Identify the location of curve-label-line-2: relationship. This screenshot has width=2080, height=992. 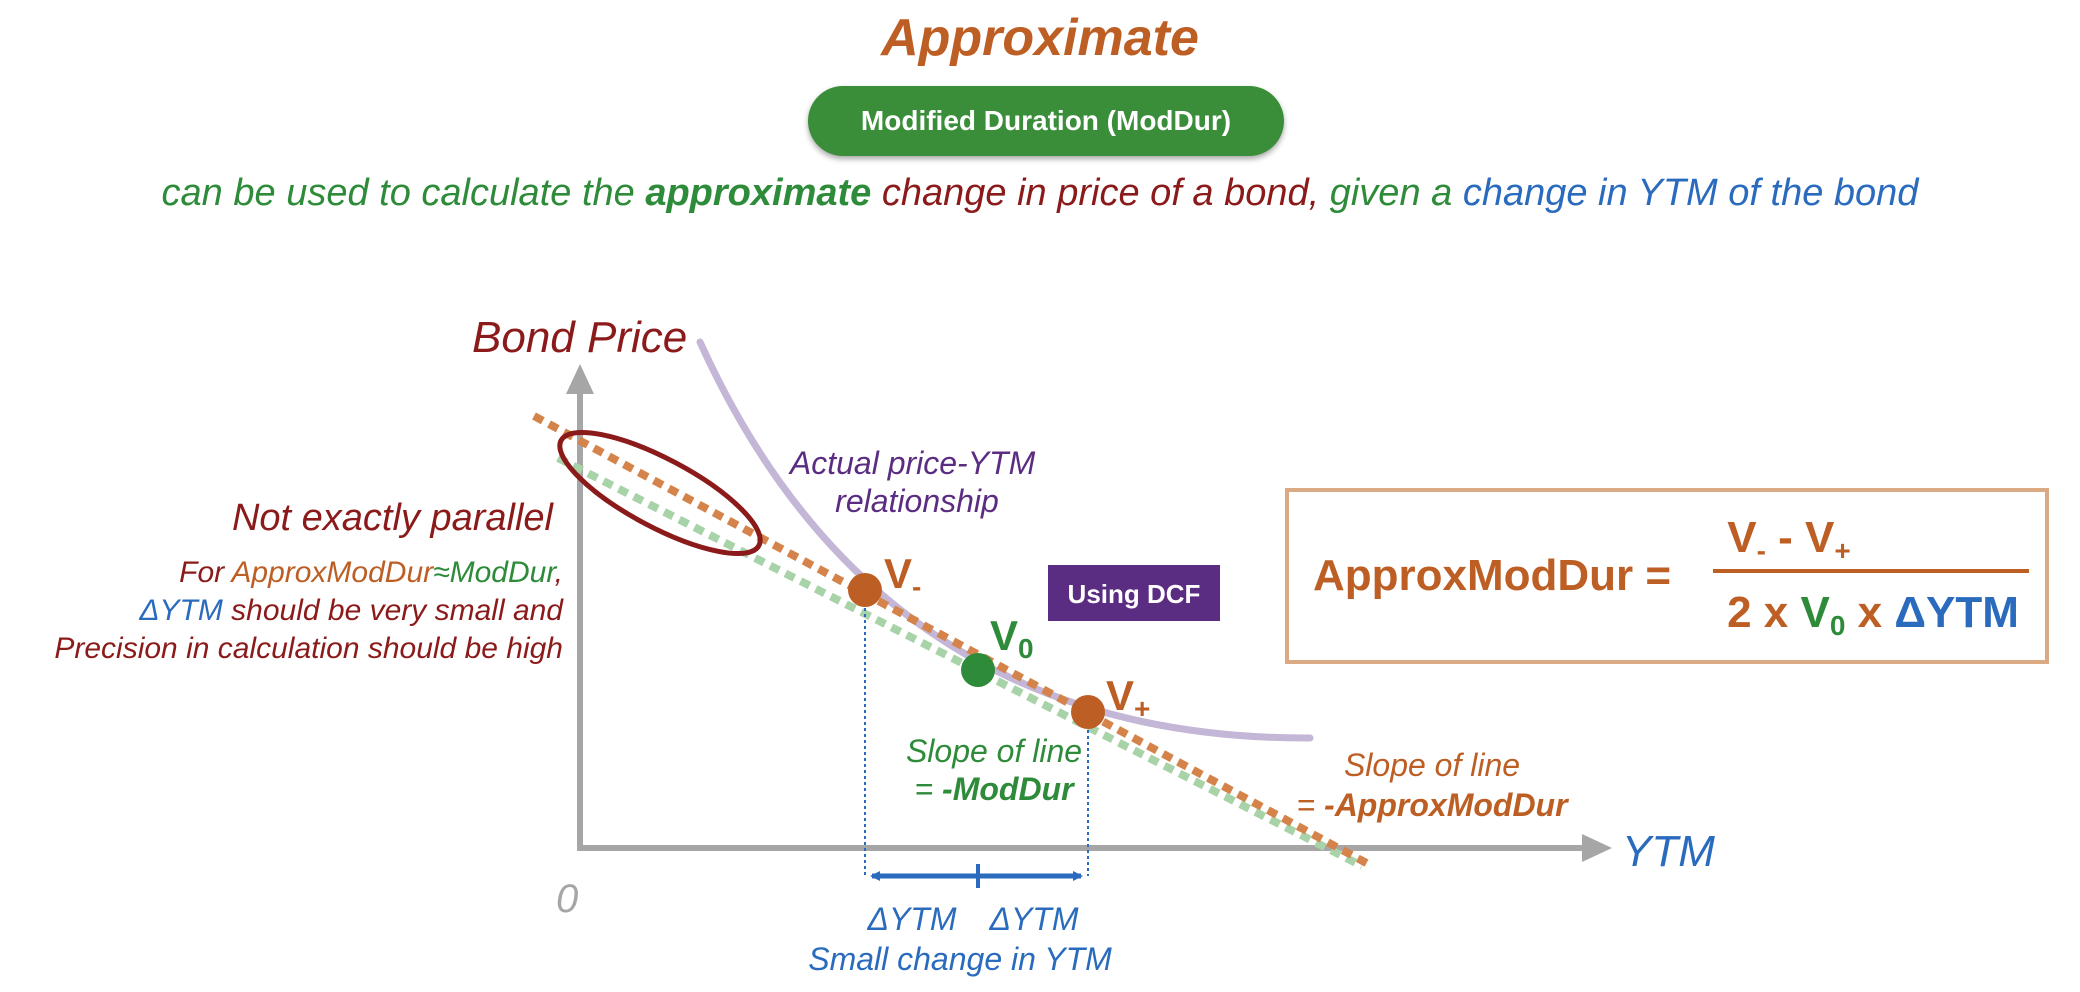
(917, 501).